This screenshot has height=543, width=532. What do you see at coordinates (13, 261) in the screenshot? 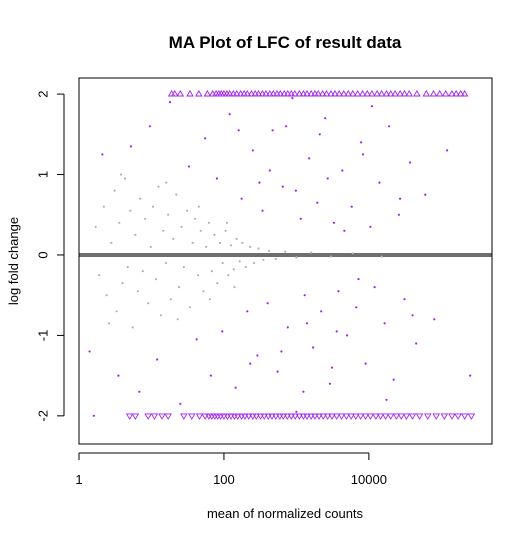
I see `y-axis-label: log fold change` at bounding box center [13, 261].